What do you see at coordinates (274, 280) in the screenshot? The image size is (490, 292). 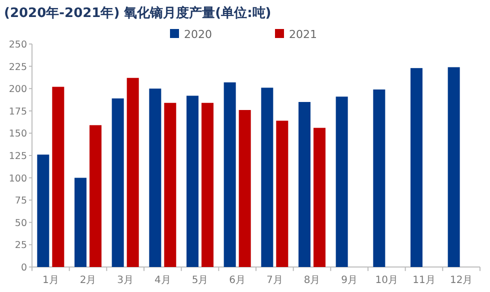 I see `x-tick-label: 7月` at bounding box center [274, 280].